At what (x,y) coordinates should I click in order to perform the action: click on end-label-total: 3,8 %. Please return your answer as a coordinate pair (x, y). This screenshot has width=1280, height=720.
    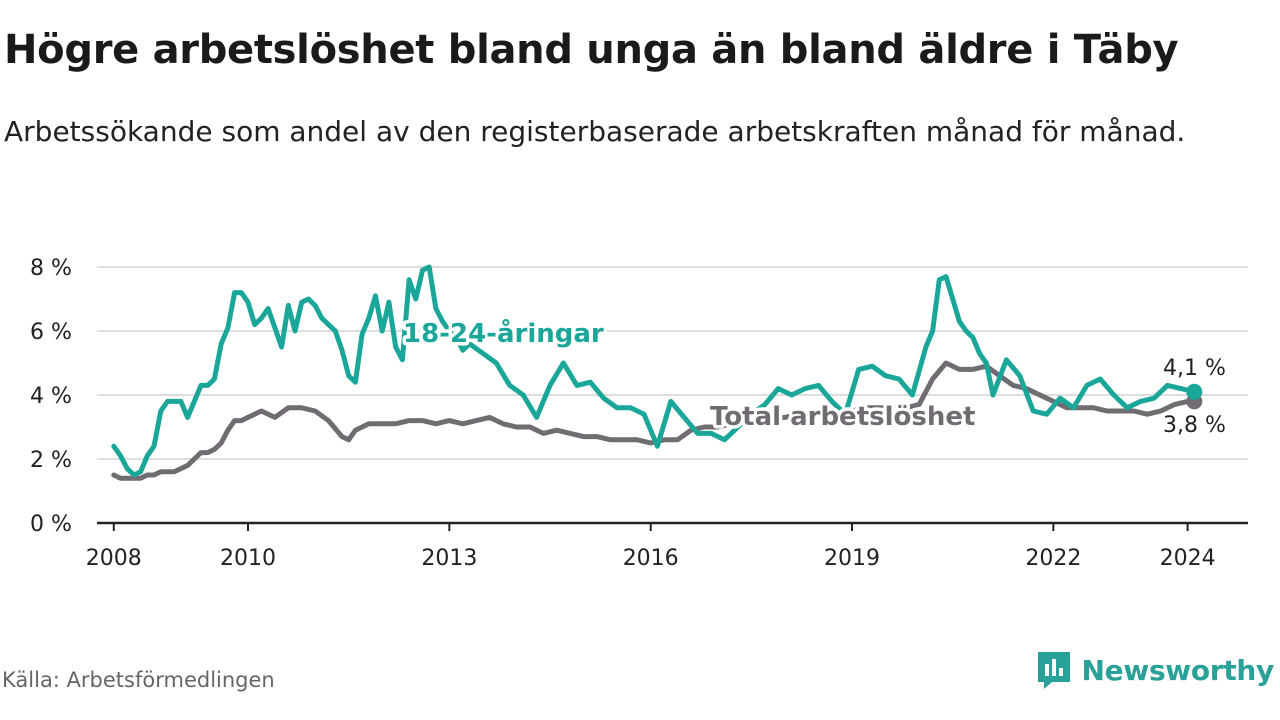
    Looking at the image, I should click on (1194, 425).